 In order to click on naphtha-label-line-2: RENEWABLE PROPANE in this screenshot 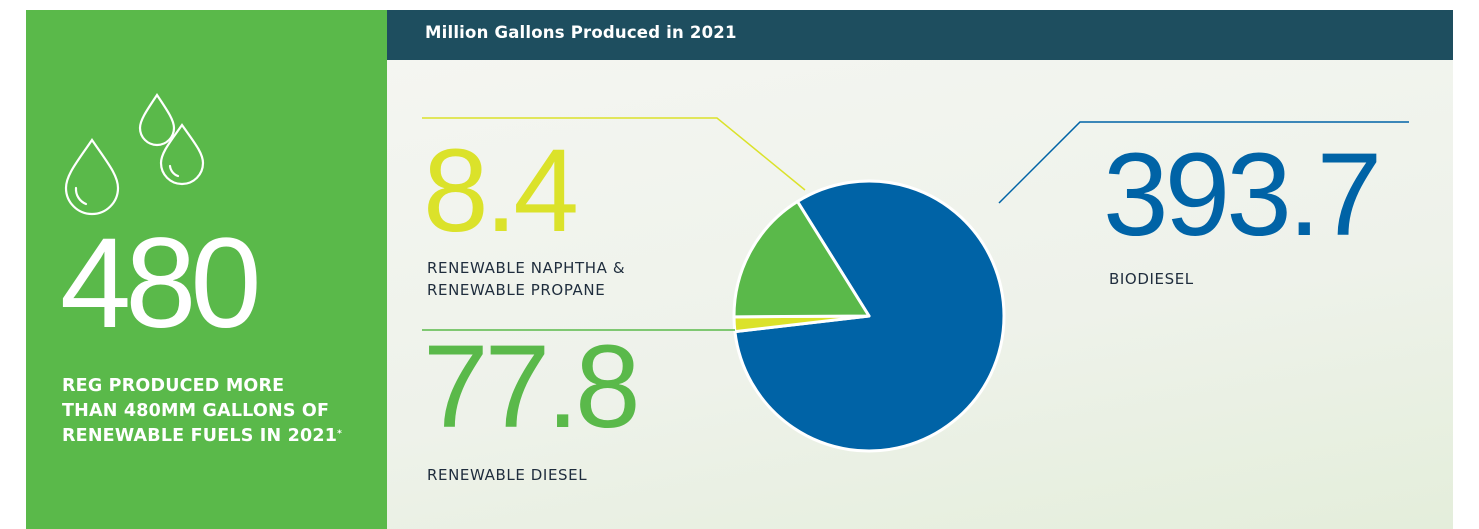, I will do `click(516, 290)`.